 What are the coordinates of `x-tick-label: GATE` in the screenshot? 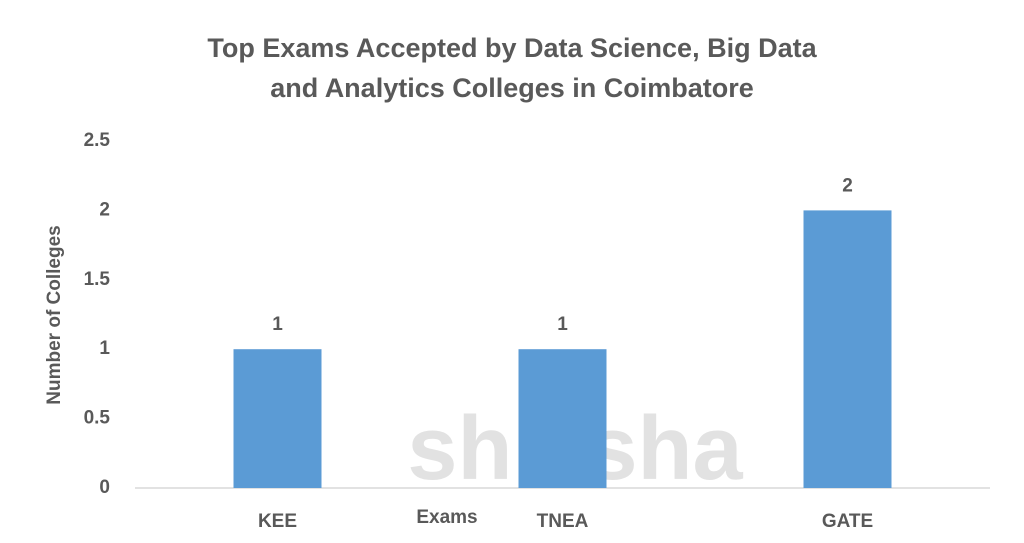 It's located at (847, 521).